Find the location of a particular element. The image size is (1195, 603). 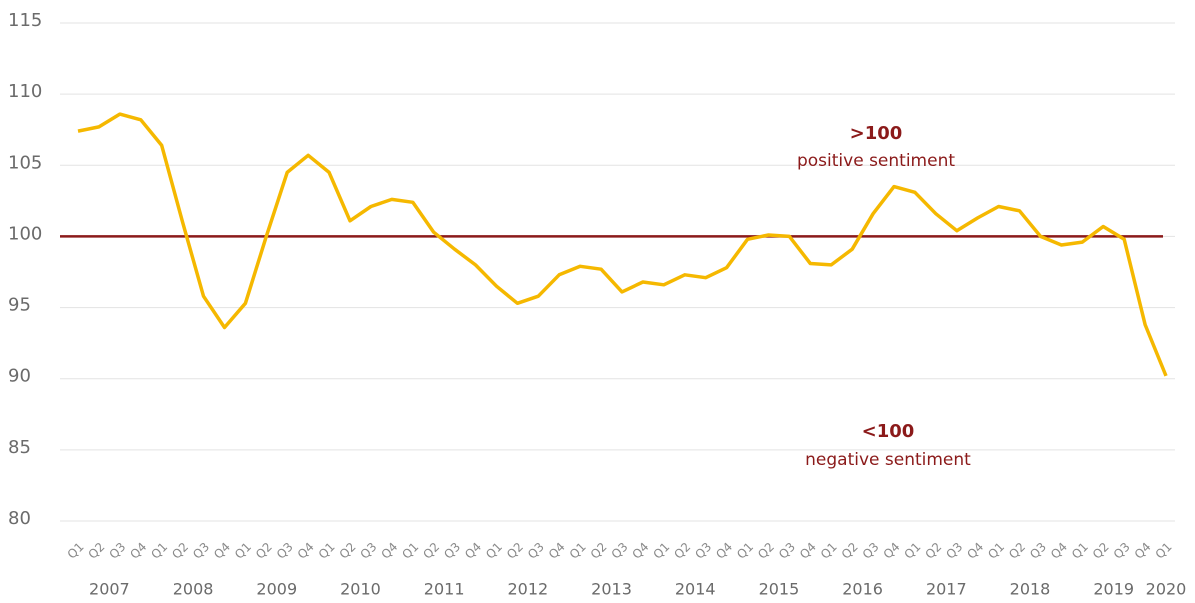

y-tick-label: 95 is located at coordinates (19, 305).